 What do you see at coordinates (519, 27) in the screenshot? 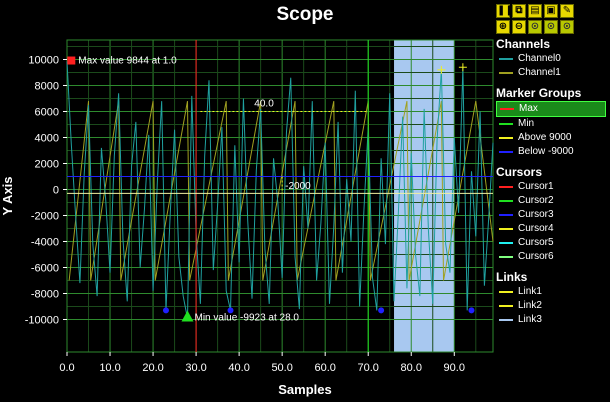
I see `zoom-out-icon: ⊖` at bounding box center [519, 27].